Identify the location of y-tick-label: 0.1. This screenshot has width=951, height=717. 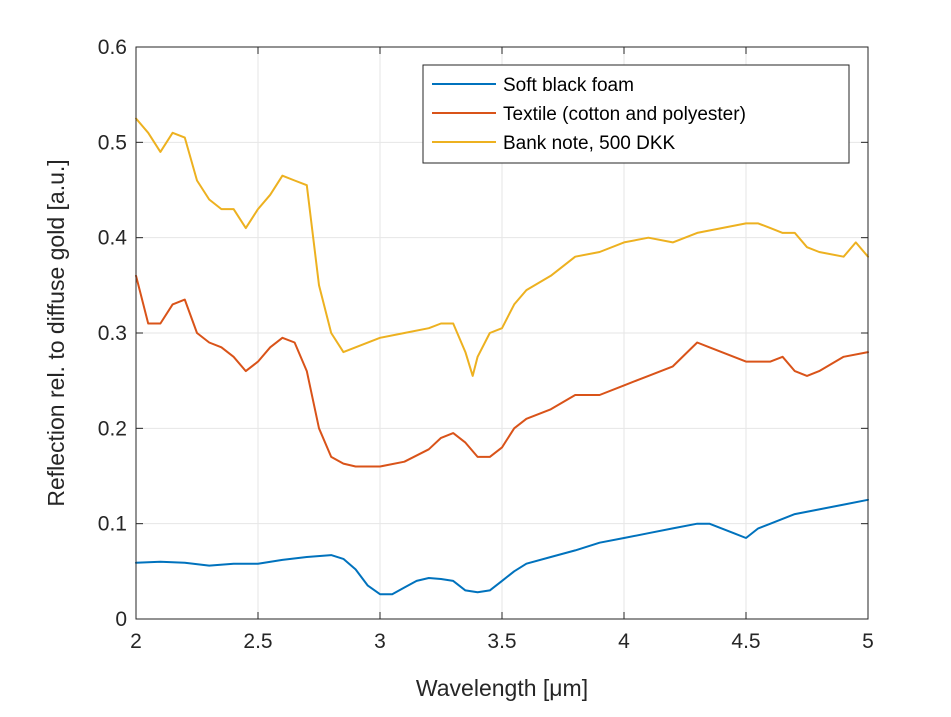
(112, 524).